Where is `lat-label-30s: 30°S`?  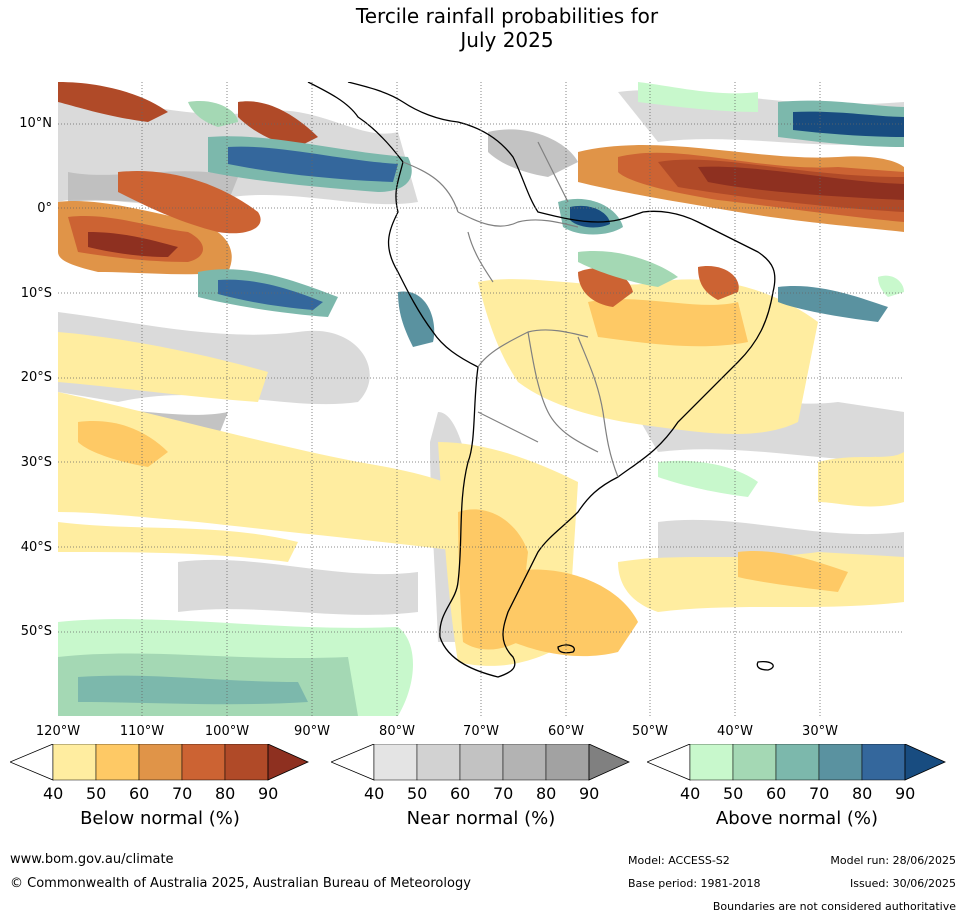 lat-label-30s: 30°S is located at coordinates (36, 462).